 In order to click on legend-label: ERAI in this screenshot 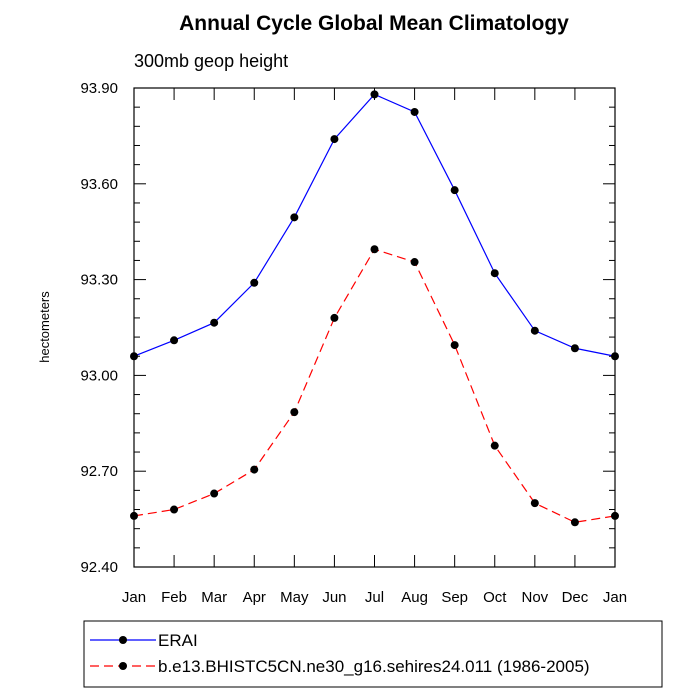, I will do `click(178, 640)`.